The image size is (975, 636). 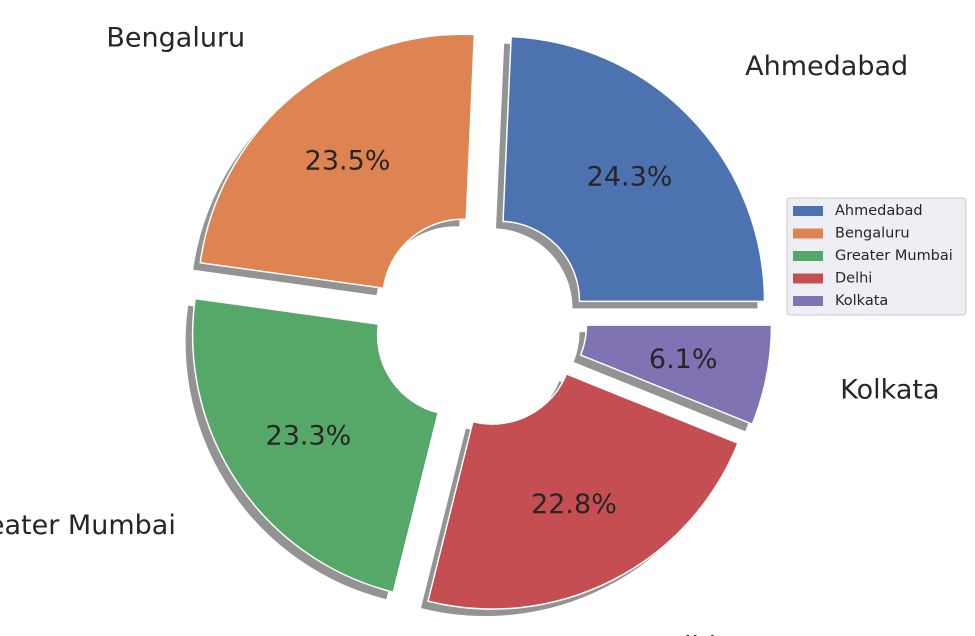 I want to click on slice-label-bengaluru: Bengaluru, so click(x=175, y=37).